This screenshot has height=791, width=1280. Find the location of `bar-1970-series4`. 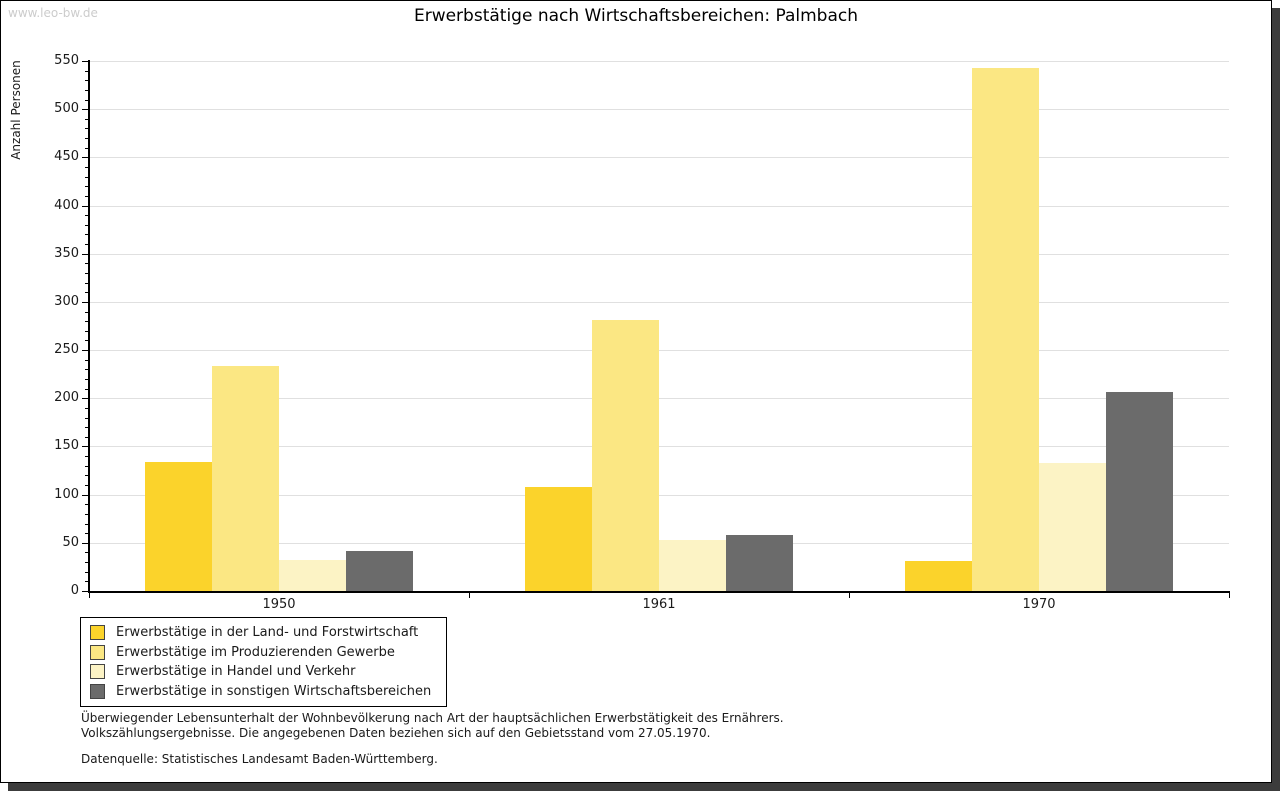

bar-1970-series4 is located at coordinates (1139, 491).